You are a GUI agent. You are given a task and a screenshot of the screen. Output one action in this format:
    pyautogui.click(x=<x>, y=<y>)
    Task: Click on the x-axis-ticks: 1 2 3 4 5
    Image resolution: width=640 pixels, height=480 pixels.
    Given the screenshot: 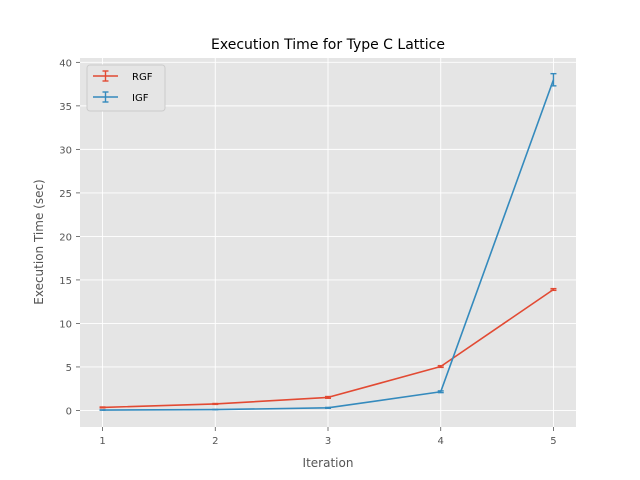 What is the action you would take?
    pyautogui.click(x=328, y=437)
    